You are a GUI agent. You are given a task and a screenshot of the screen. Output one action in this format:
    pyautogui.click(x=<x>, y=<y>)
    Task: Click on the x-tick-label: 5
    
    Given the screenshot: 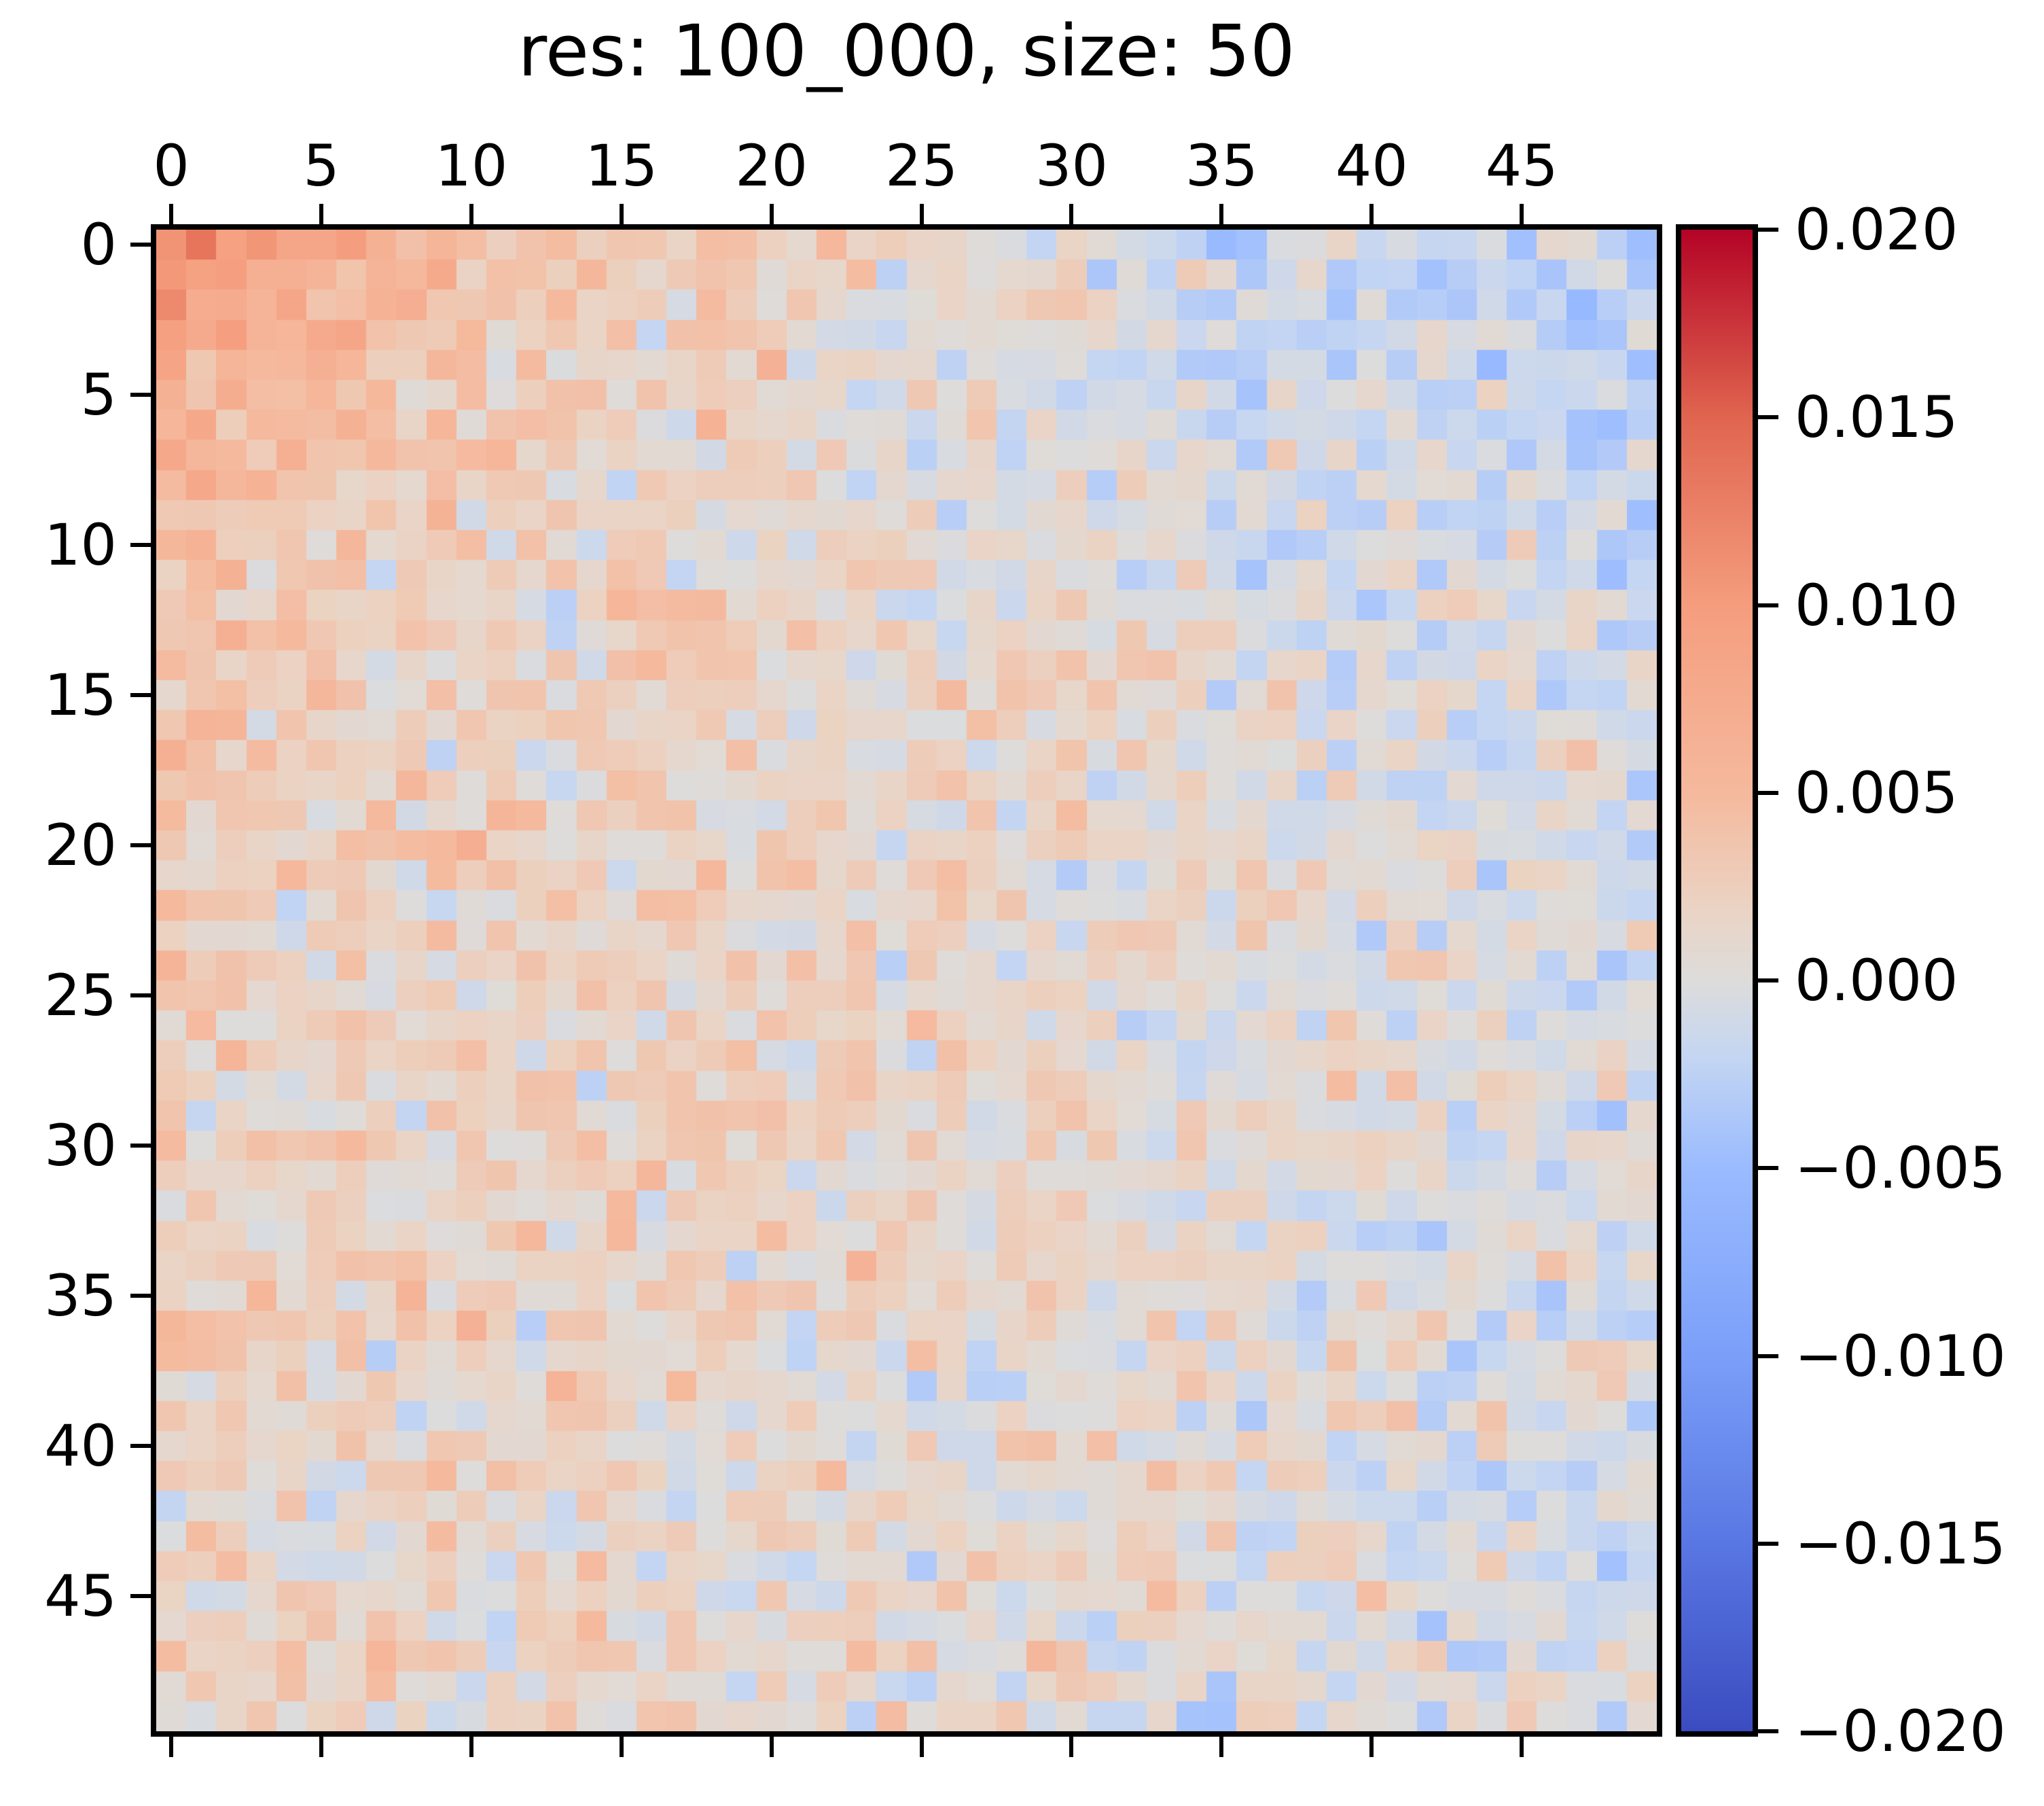 What is the action you would take?
    pyautogui.click(x=321, y=165)
    